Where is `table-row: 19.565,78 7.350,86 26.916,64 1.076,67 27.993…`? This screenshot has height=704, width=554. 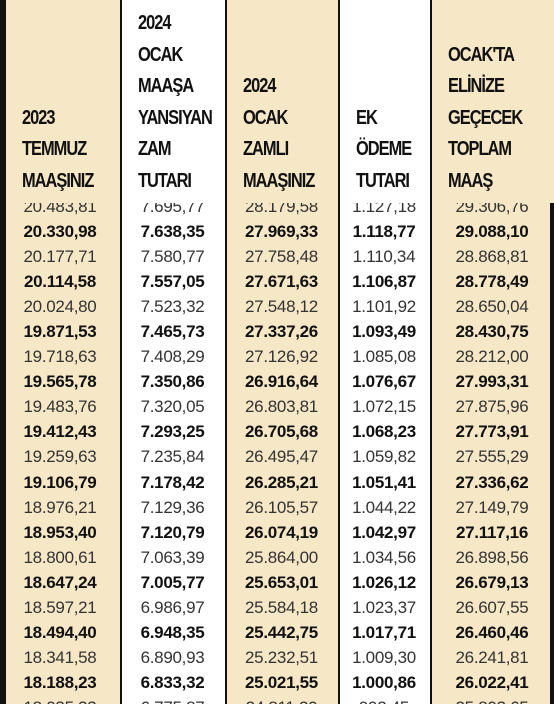
table-row: 19.565,78 7.350,86 26.916,64 1.076,67 27.993… is located at coordinates (277, 381).